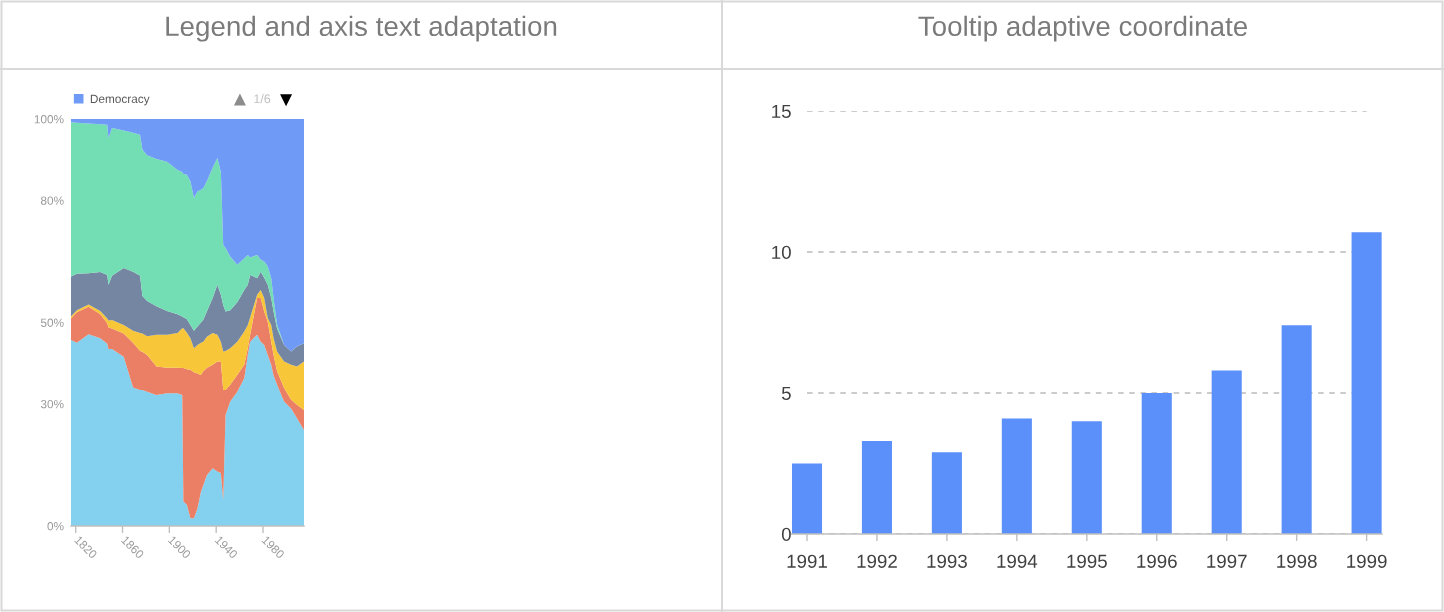 This screenshot has height=612, width=1444. What do you see at coordinates (52, 322) in the screenshot?
I see `y-tick-label: 50%` at bounding box center [52, 322].